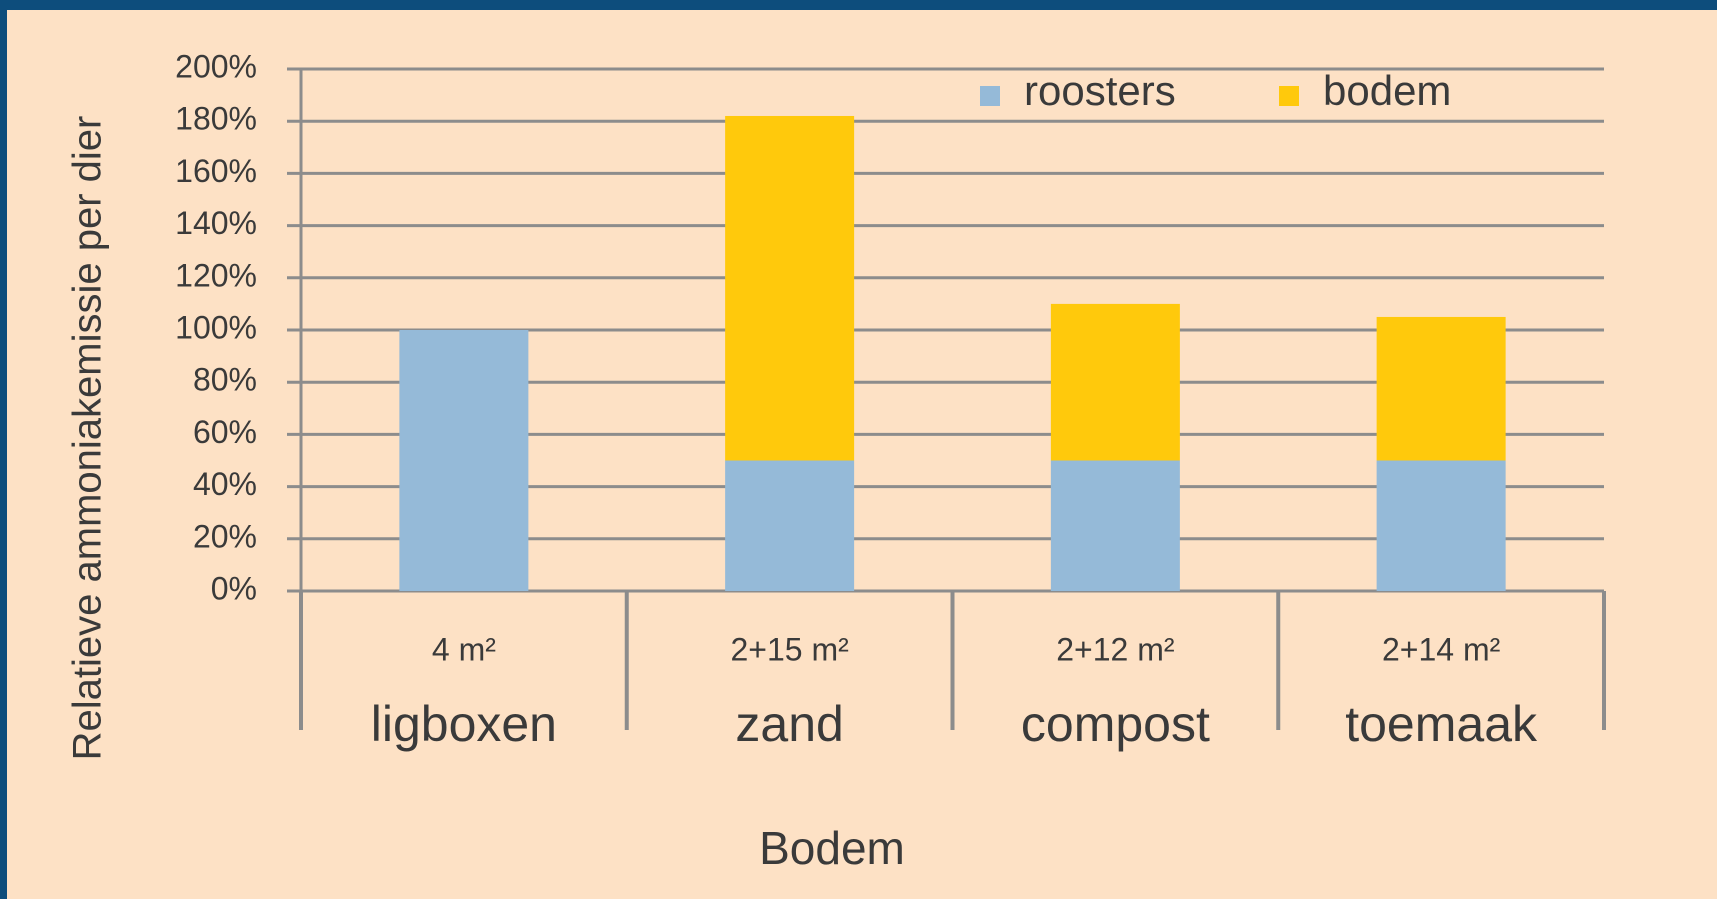 Image resolution: width=1717 pixels, height=899 pixels. I want to click on x-tick-label: ligboxen, so click(464, 724).